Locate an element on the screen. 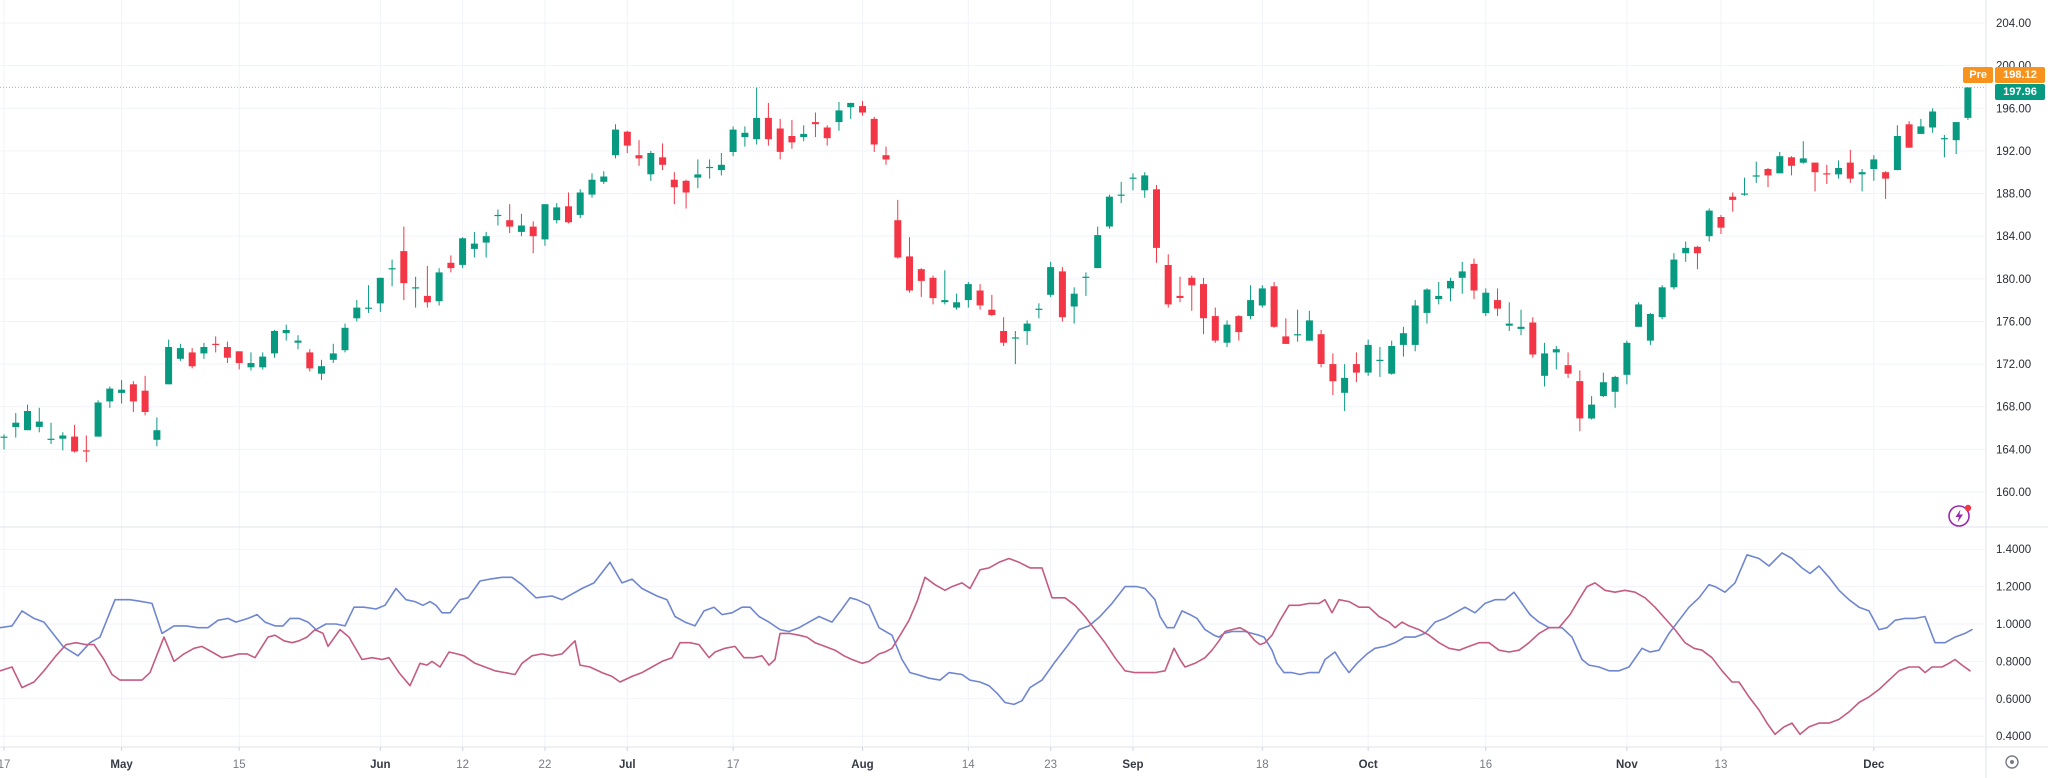 This screenshot has width=2048, height=778. svg-text: 204.00 is located at coordinates (2013, 24).